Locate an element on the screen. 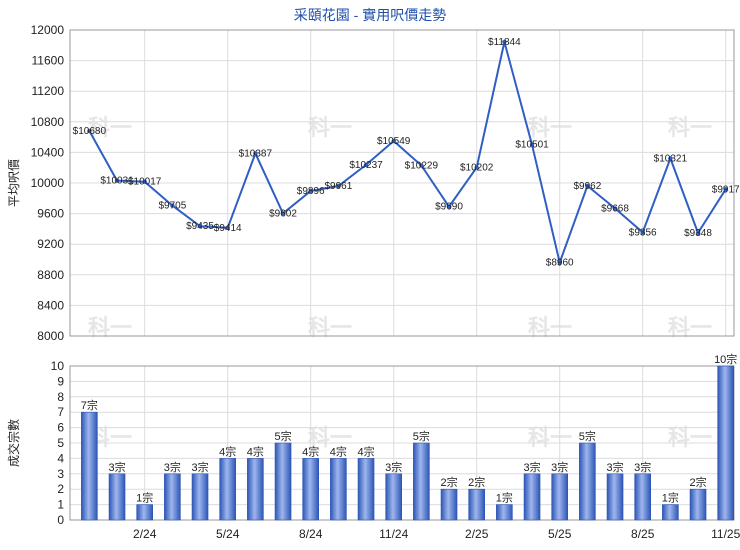 The height and width of the screenshot is (550, 740). price-data-label: $9705 is located at coordinates (172, 206).